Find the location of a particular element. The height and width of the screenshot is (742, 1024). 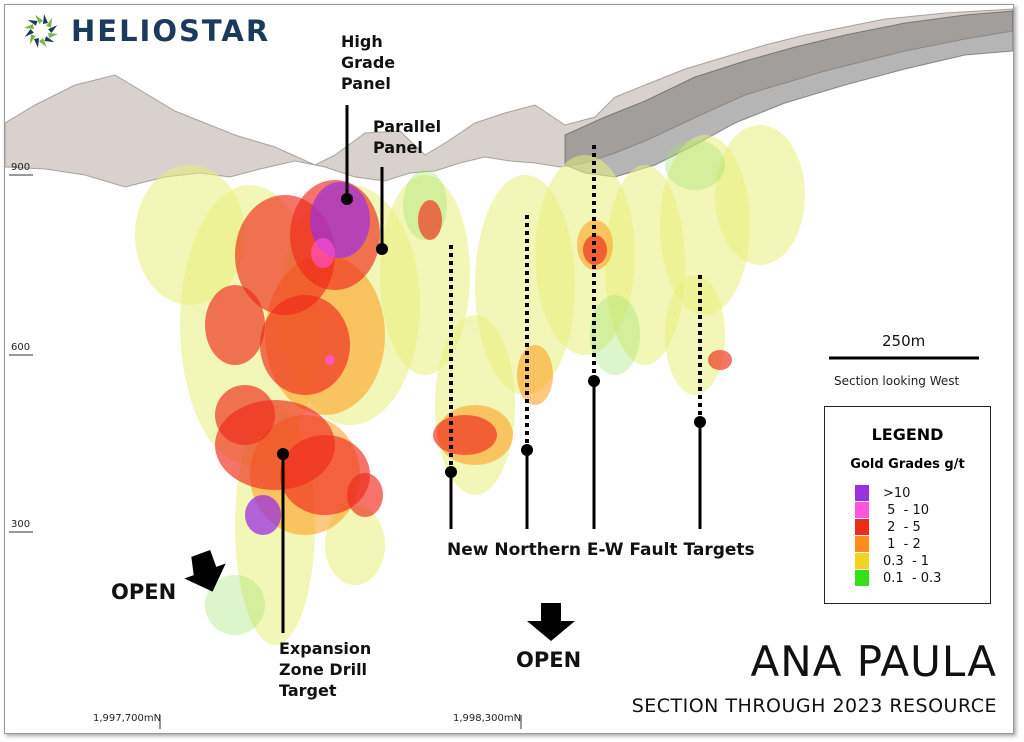

open-arrow-left-icon is located at coordinates (205, 570).